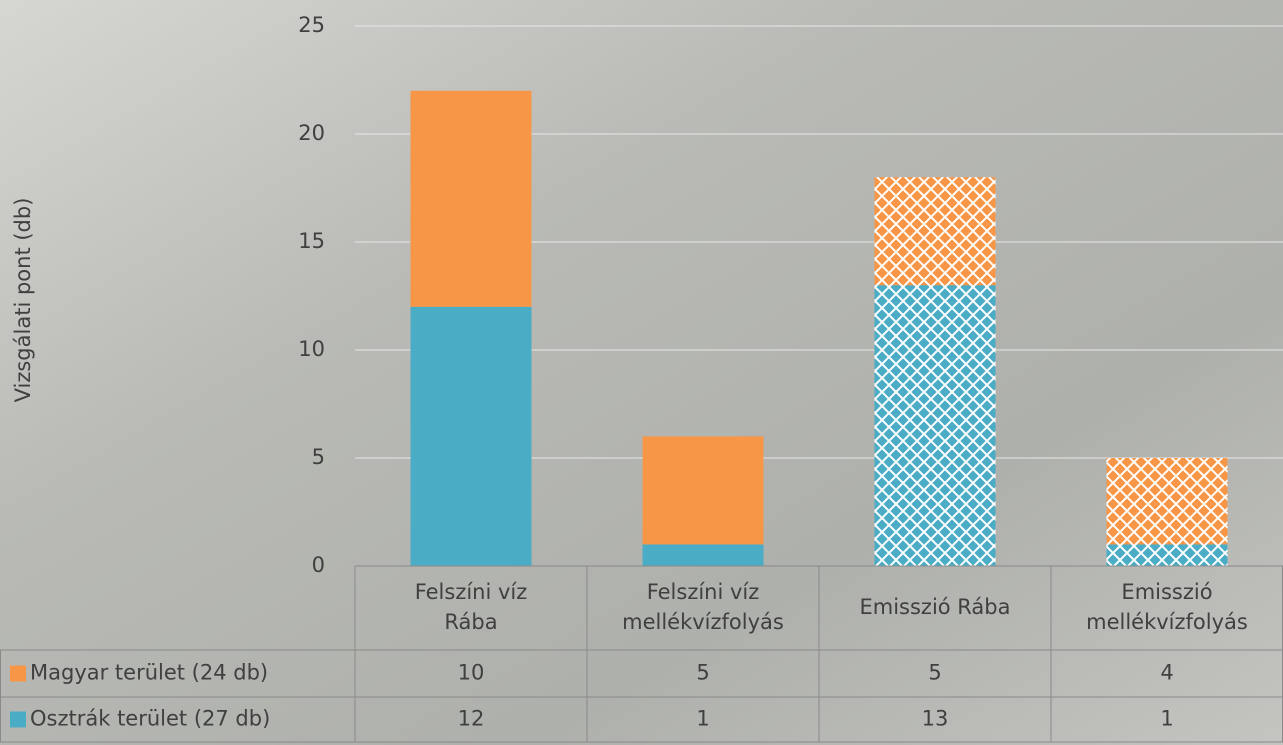 This screenshot has width=1283, height=745. I want to click on y-axis-title: Vizsgálati pont (db), so click(23, 300).